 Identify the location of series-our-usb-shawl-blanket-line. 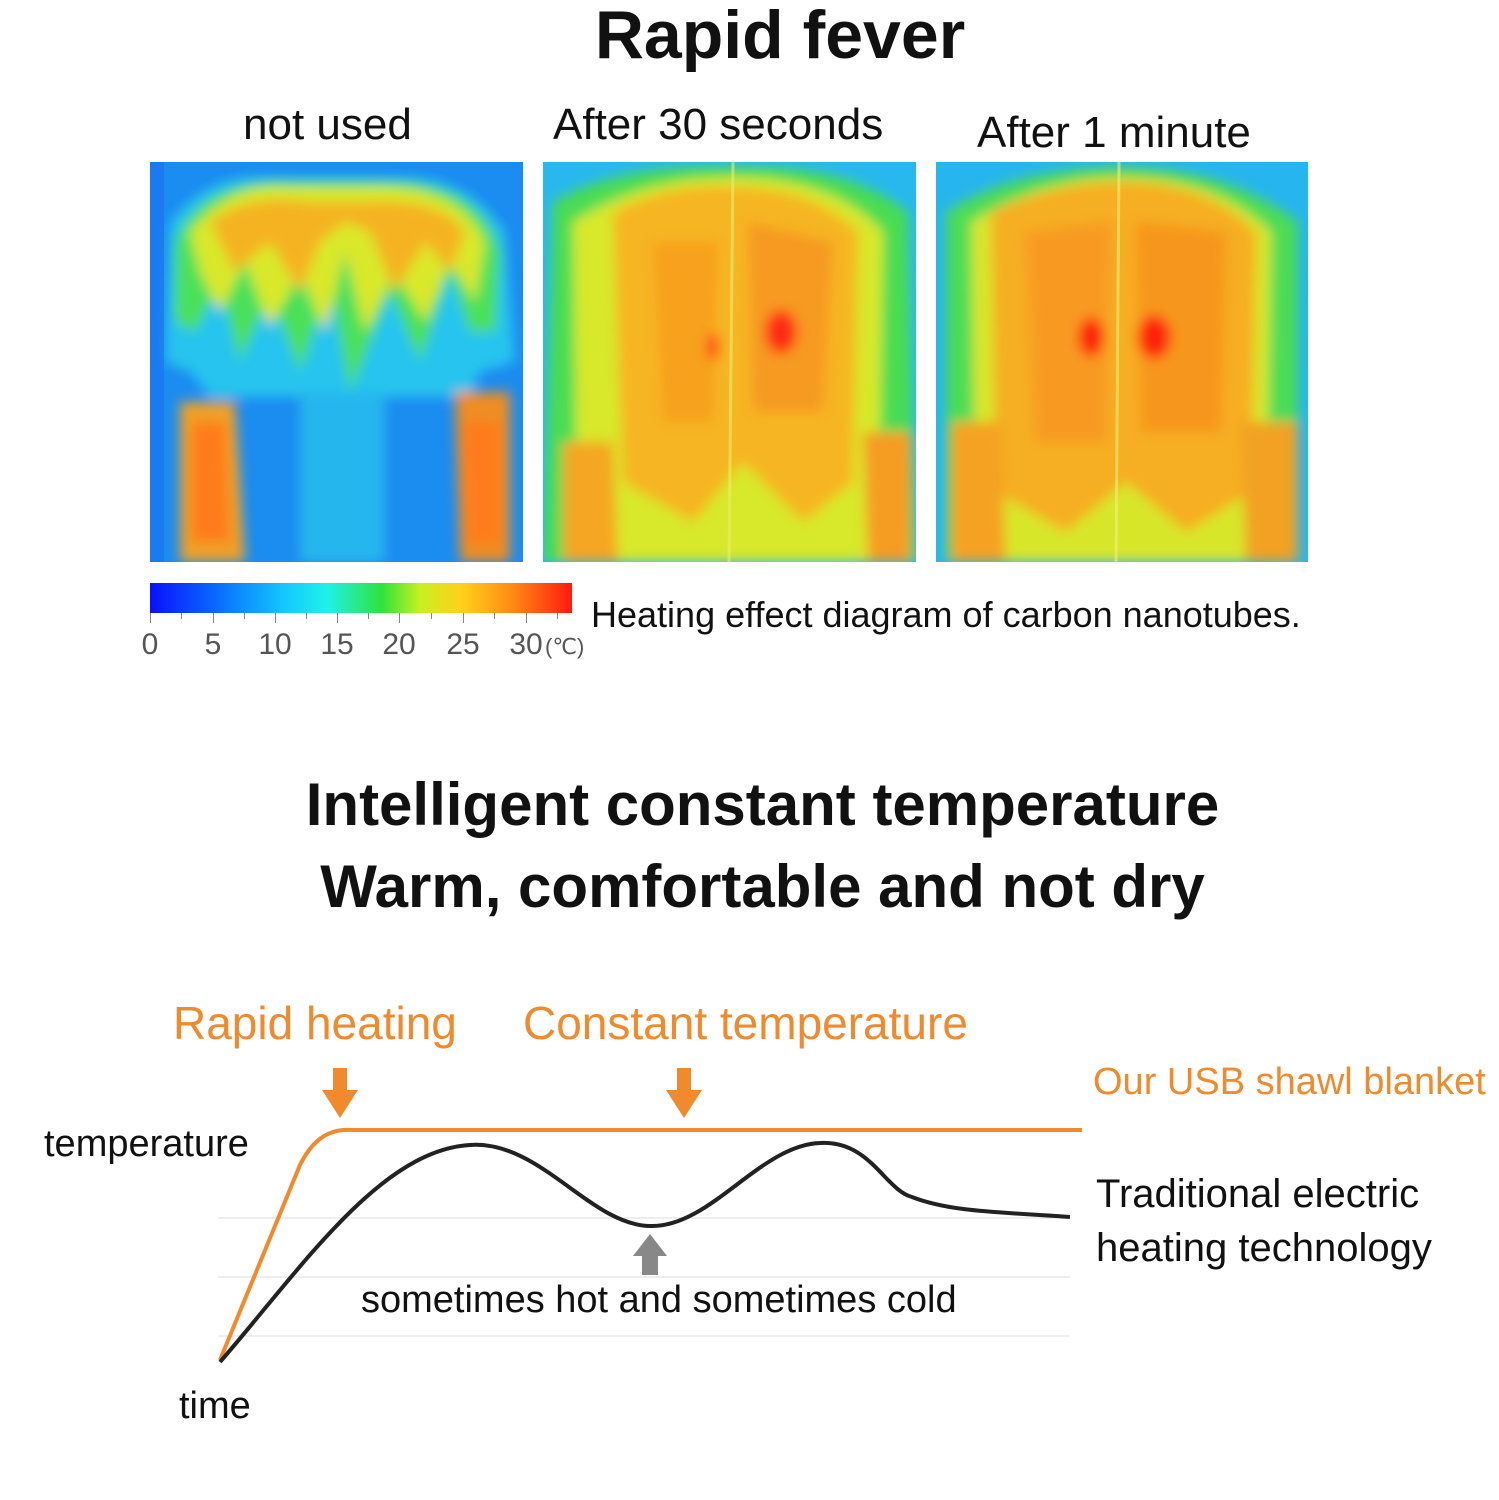
(650, 1244).